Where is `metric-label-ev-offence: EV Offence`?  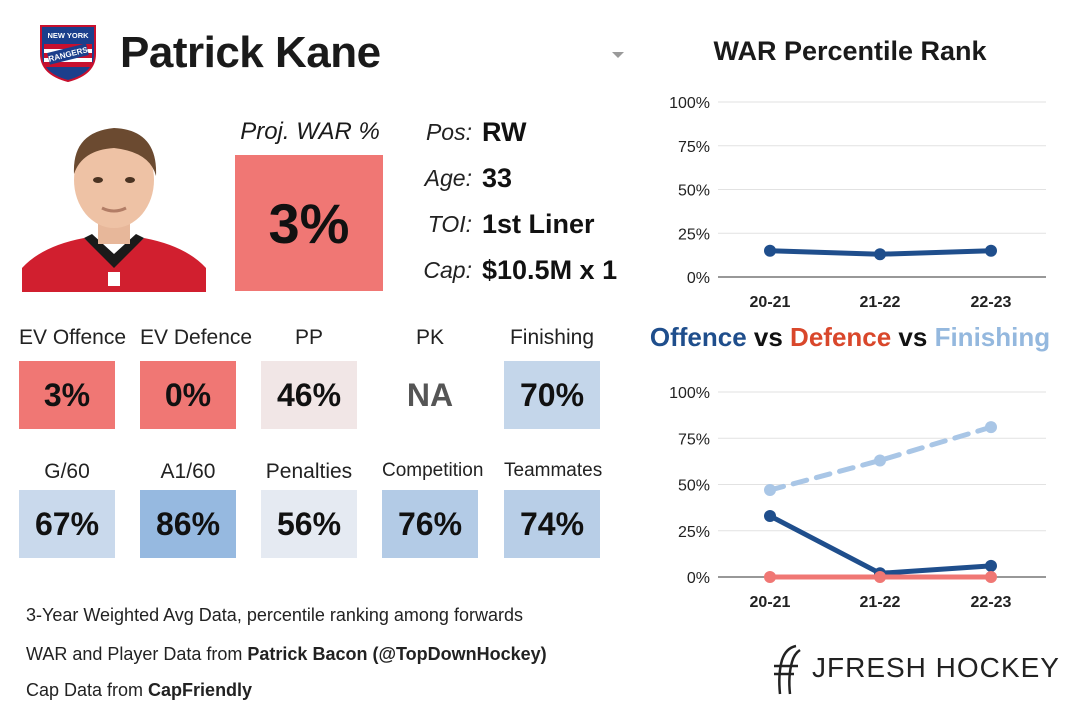 metric-label-ev-offence: EV Offence is located at coordinates (73, 337).